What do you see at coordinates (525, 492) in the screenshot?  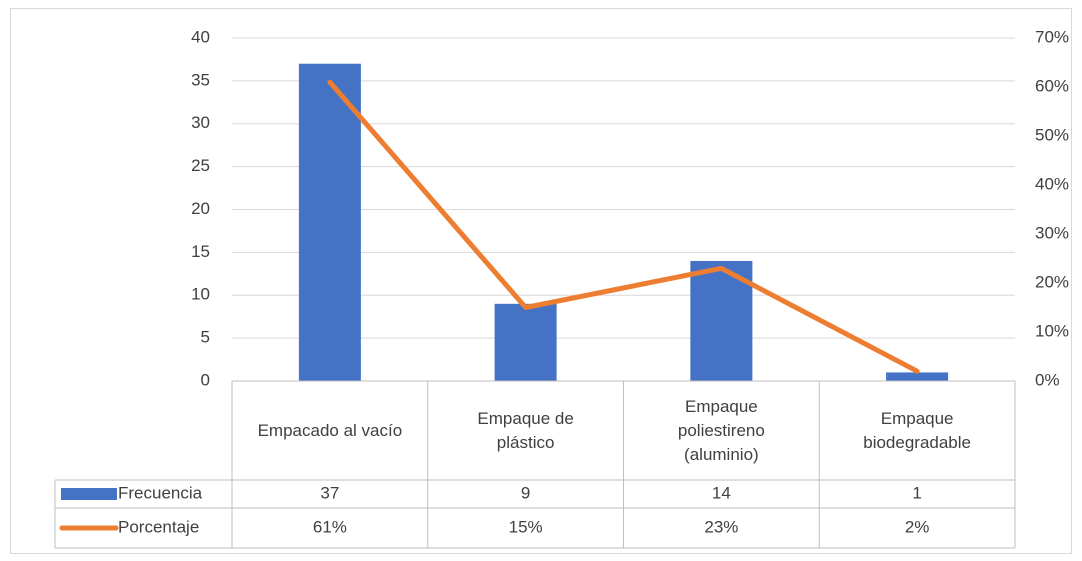 I see `table-value: 9` at bounding box center [525, 492].